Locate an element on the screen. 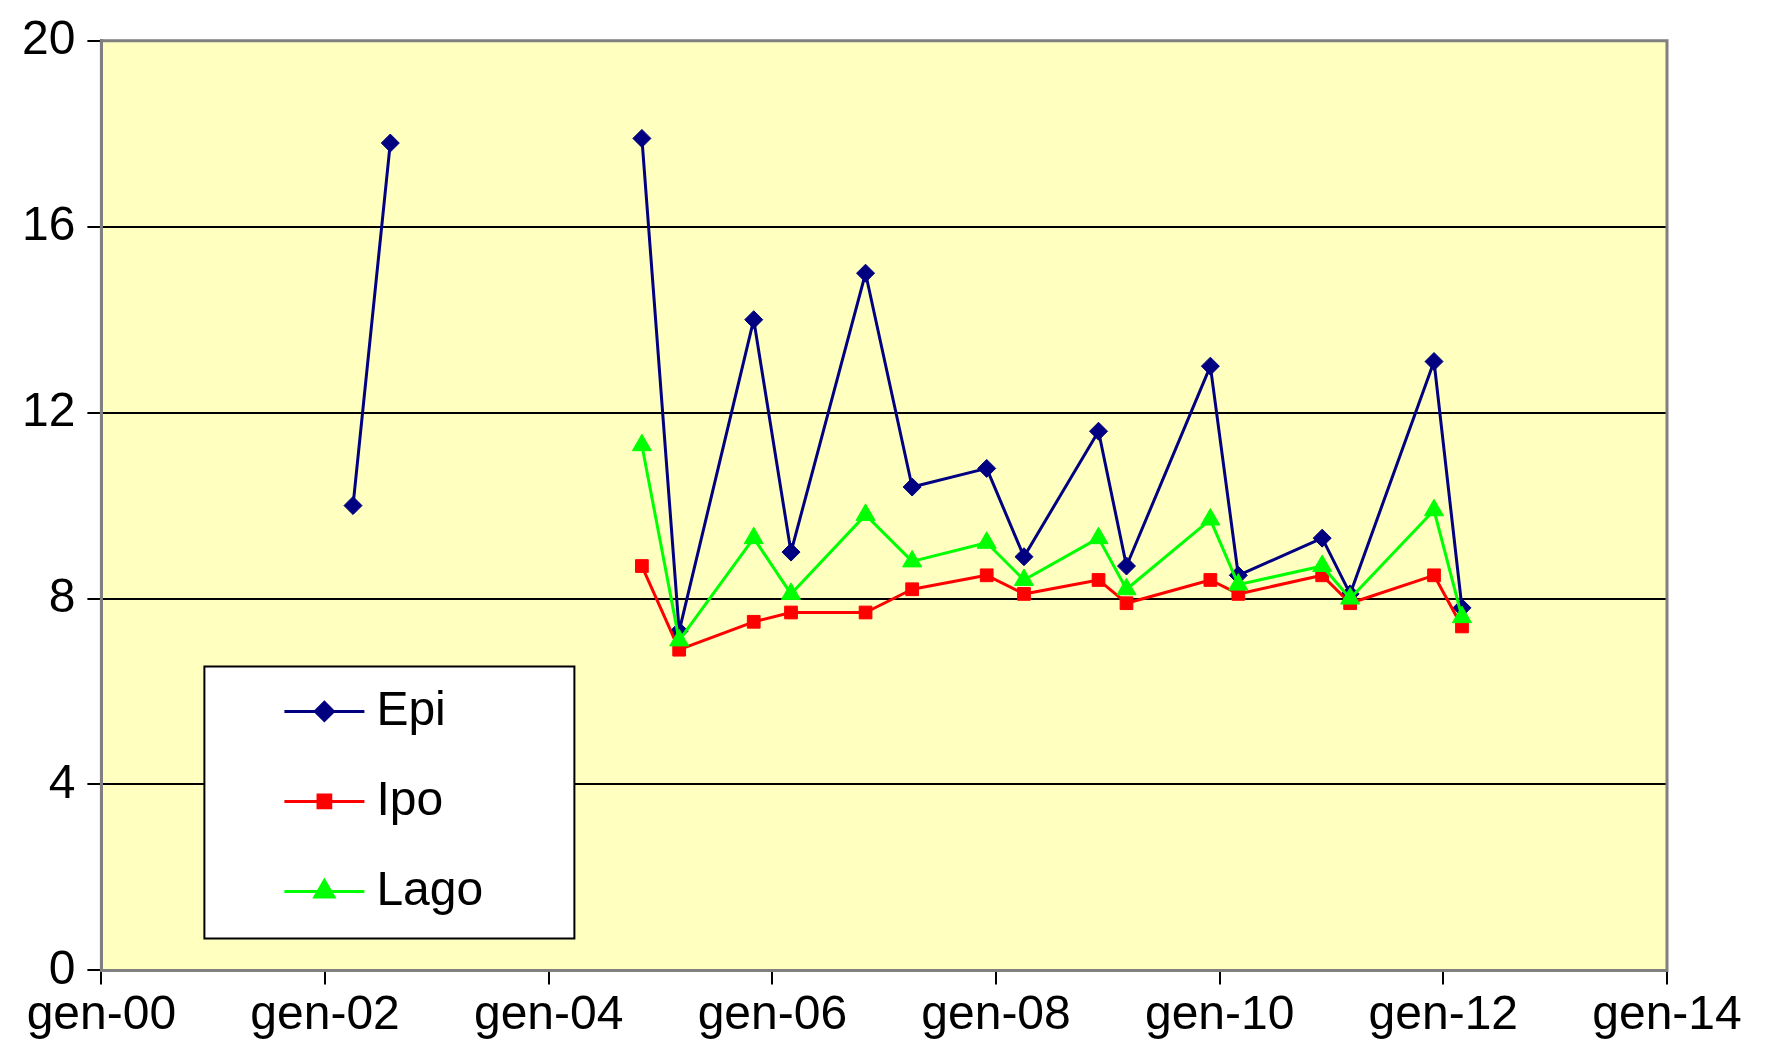 The height and width of the screenshot is (1058, 1767). legend-label: Epi is located at coordinates (411, 708).